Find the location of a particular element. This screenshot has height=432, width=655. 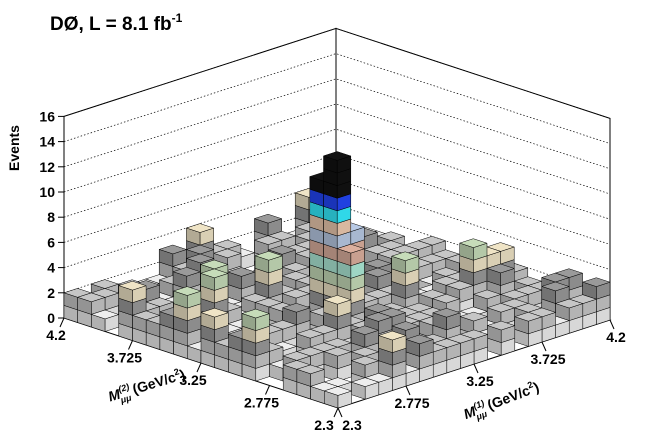

z-tick-label: 16 is located at coordinates (47, 116).